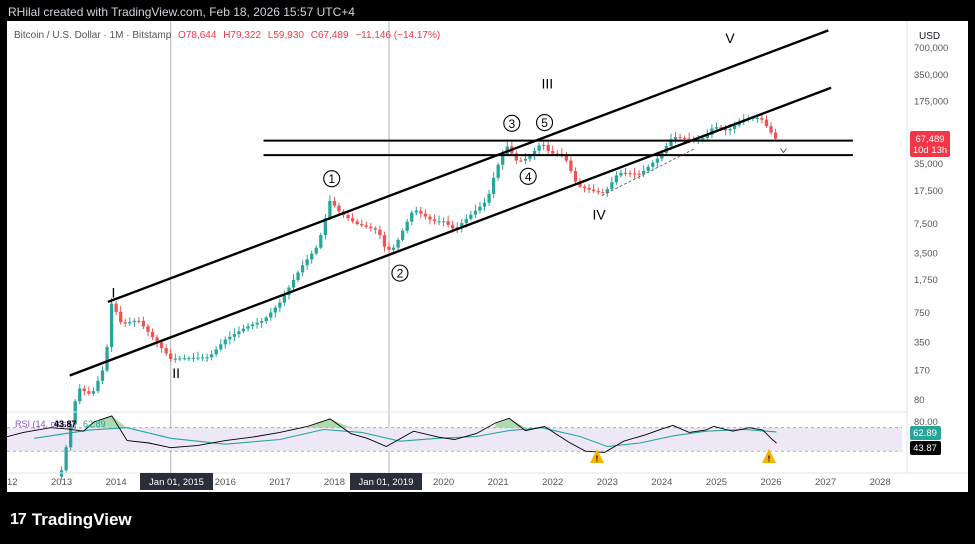 This screenshot has width=975, height=544. I want to click on svg-text: 4, so click(528, 177).